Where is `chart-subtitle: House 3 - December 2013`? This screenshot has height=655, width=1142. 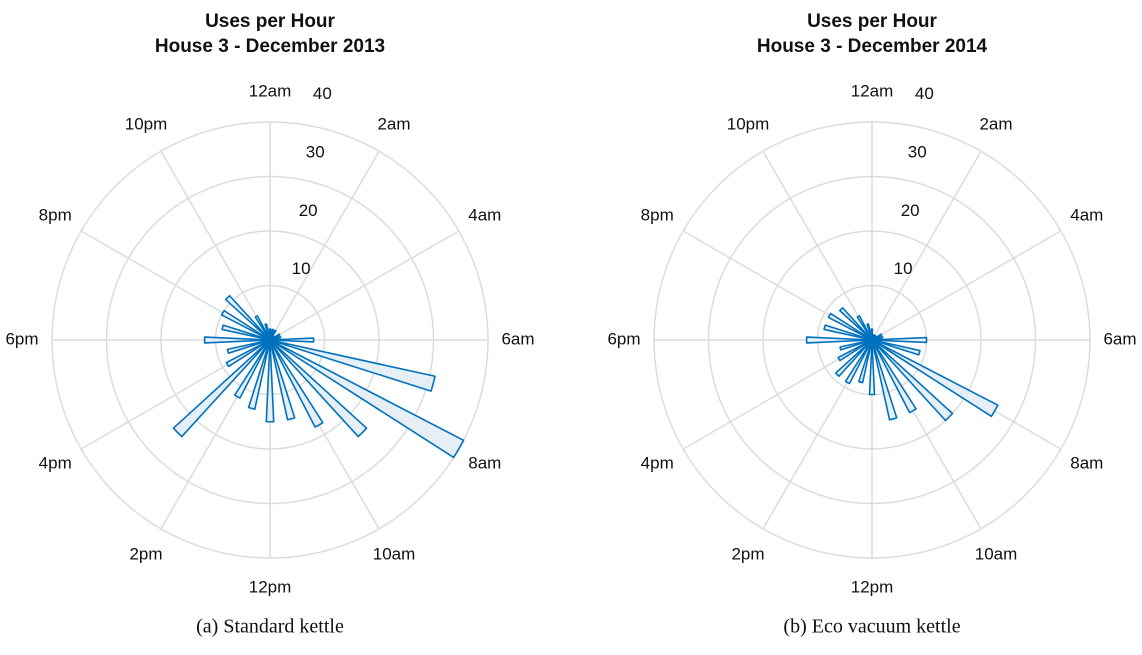 chart-subtitle: House 3 - December 2013 is located at coordinates (270, 46).